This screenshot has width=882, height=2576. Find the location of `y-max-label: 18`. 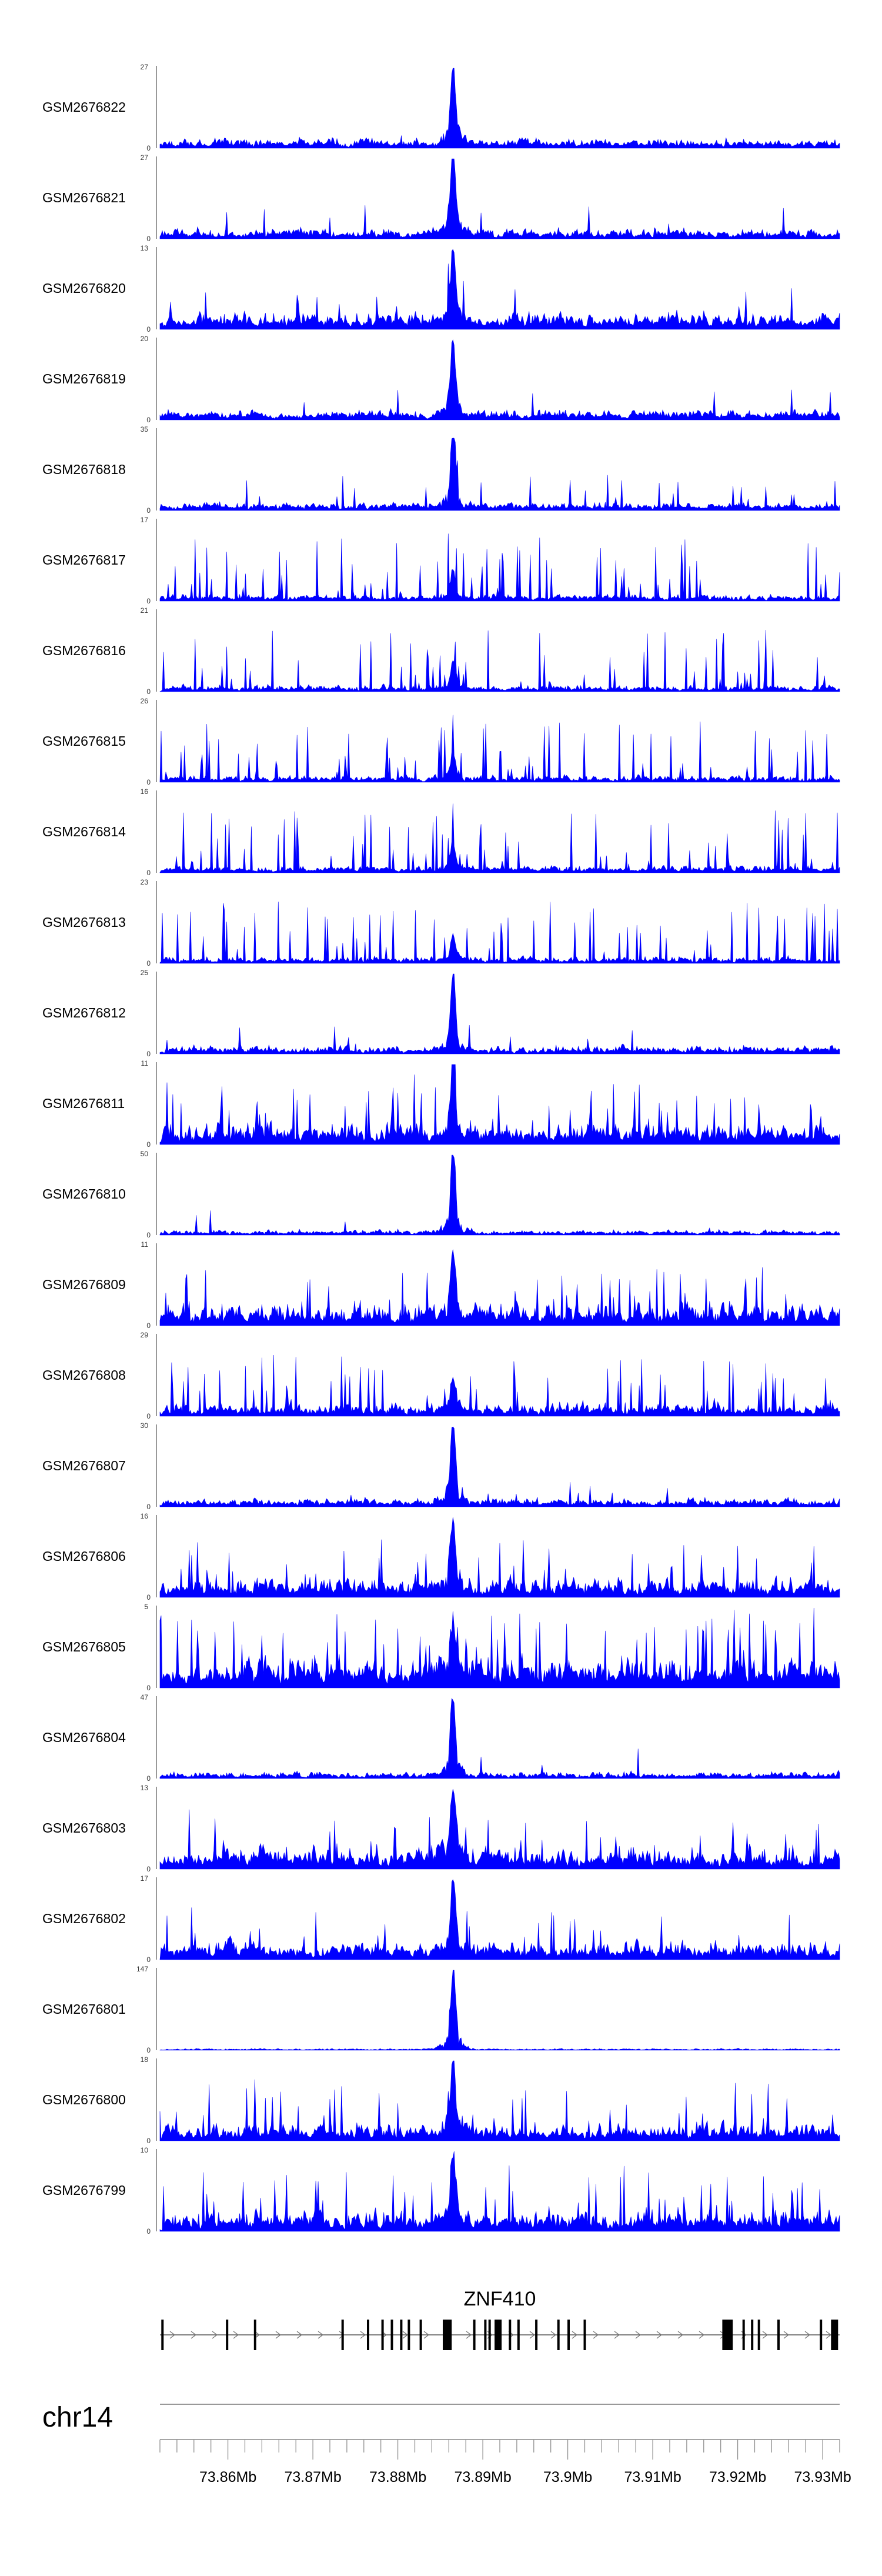

y-max-label: 18 is located at coordinates (145, 2060).